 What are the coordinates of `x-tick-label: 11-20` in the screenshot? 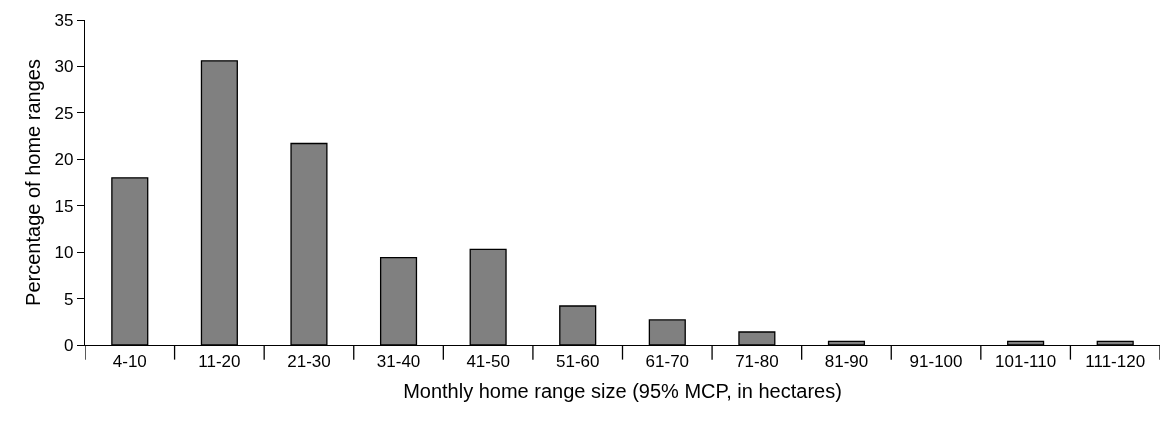 It's located at (219, 361).